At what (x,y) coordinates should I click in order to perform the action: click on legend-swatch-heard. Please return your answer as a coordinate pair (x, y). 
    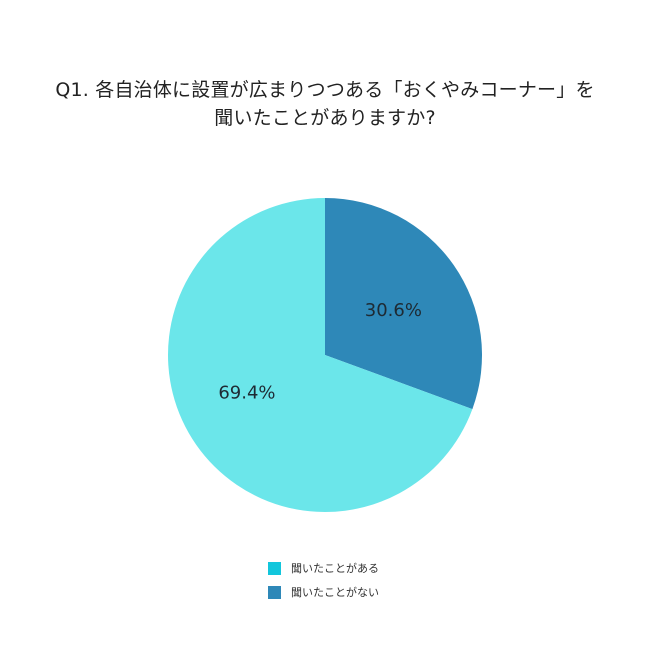
    Looking at the image, I should click on (274, 568).